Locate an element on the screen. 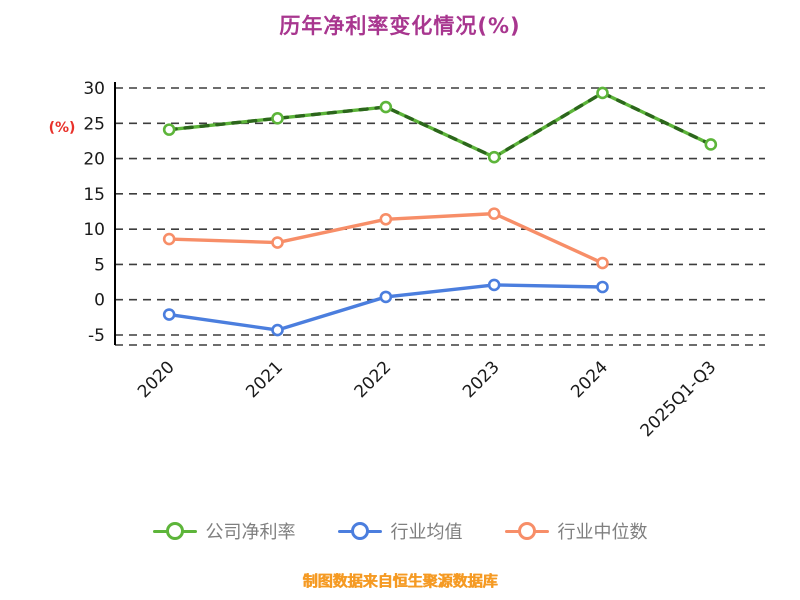  legend-label: 行业中位数 is located at coordinates (602, 532).